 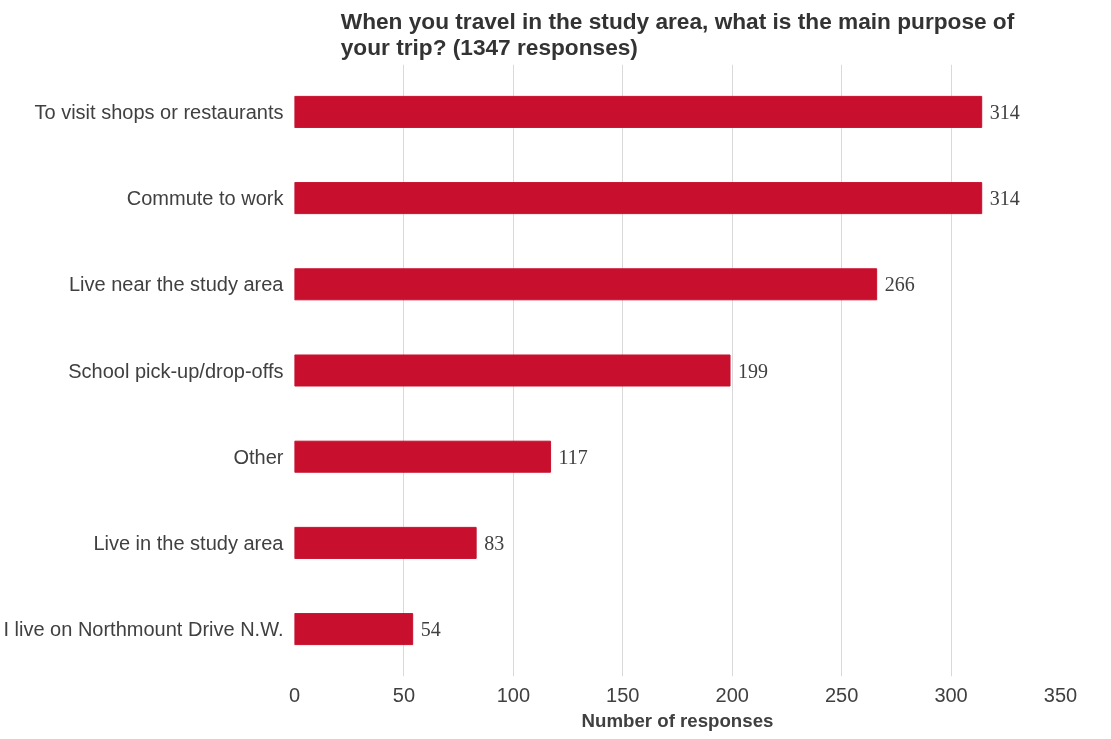 I want to click on x-tick-label: 50, so click(x=404, y=694).